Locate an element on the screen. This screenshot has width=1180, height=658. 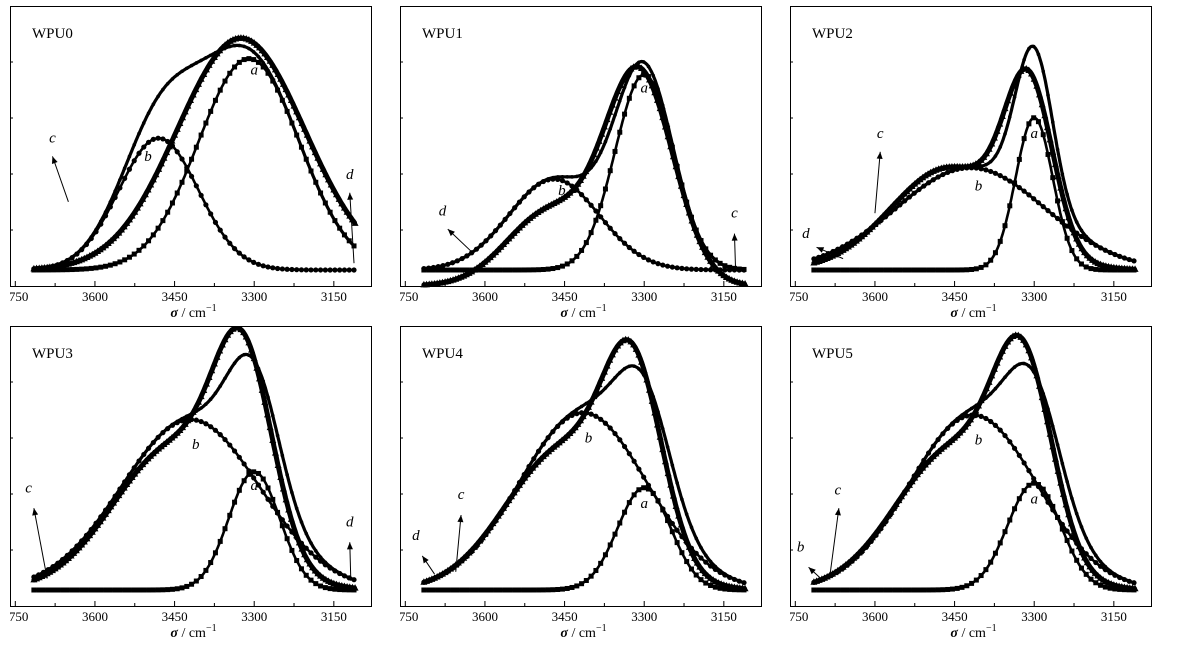
annotation-arrow is located at coordinates (40, 543).